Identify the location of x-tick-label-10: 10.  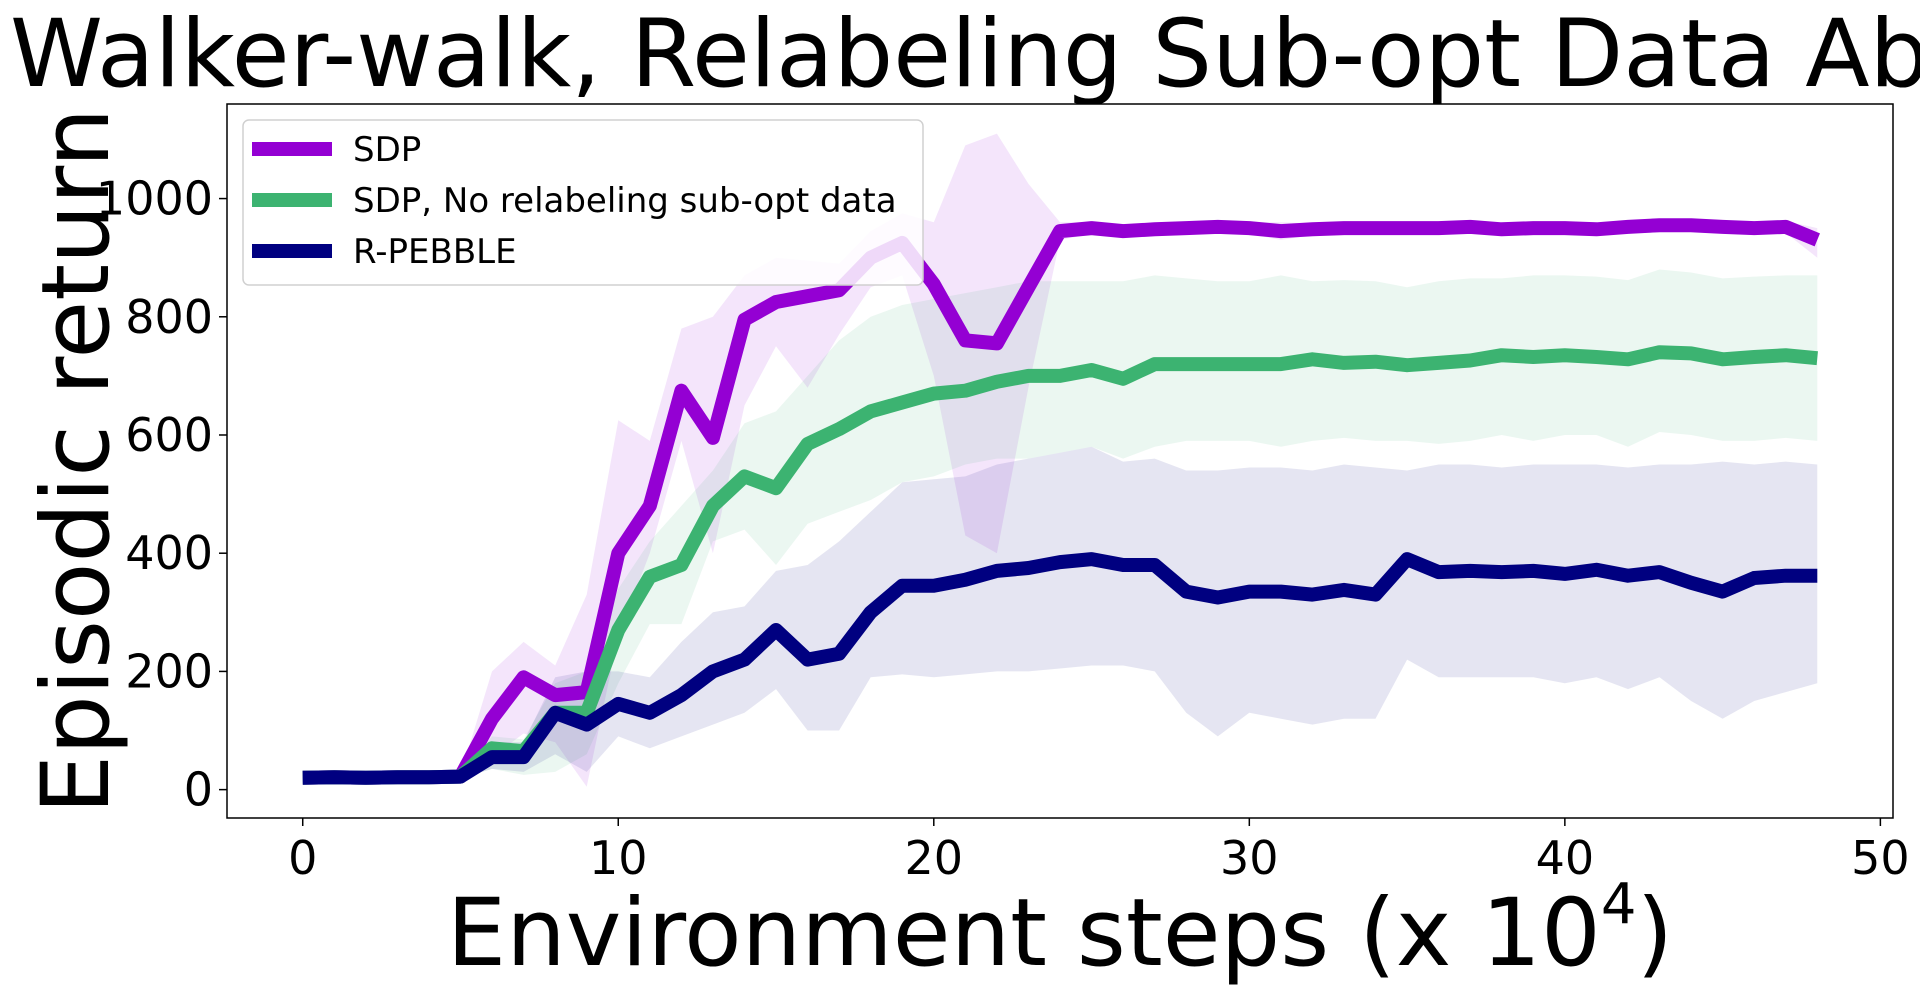
(618, 858).